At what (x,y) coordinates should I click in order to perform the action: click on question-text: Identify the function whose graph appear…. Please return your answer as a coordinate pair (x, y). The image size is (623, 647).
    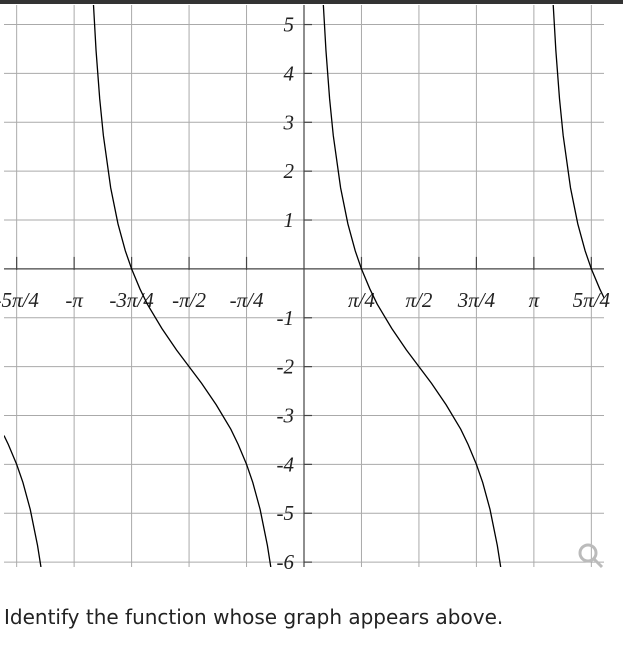
    Looking at the image, I should click on (253, 617).